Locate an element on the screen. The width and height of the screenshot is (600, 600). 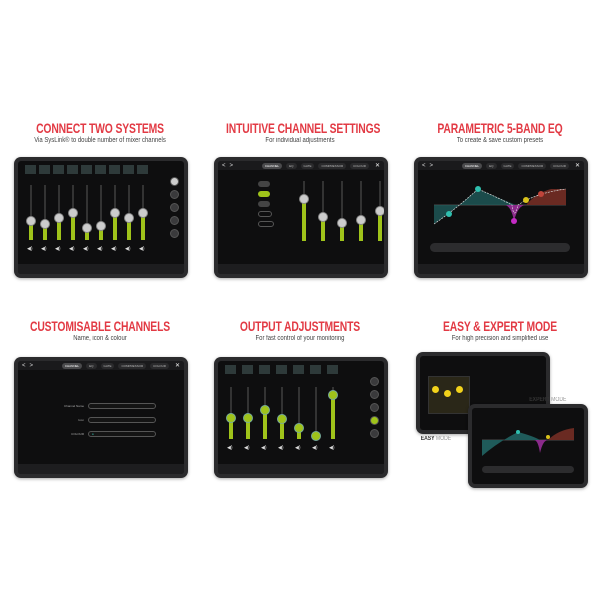
channel-name-input is located at coordinates (122, 406).